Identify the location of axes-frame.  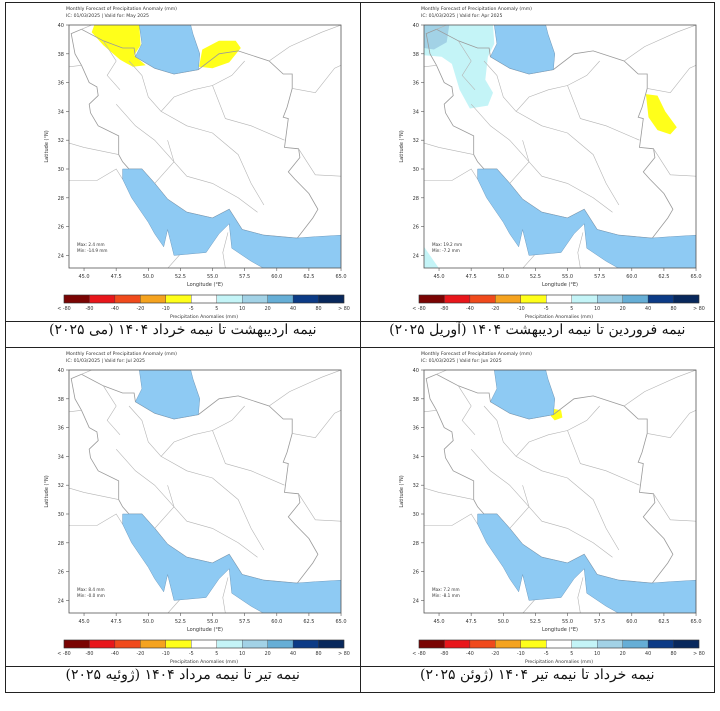
(559, 491).